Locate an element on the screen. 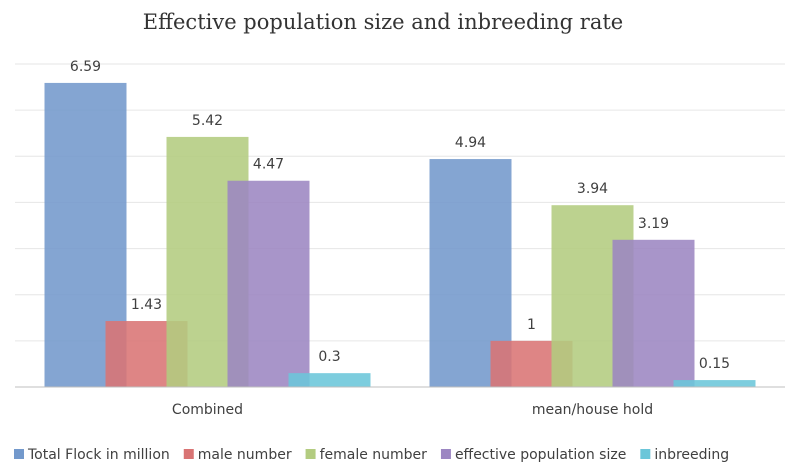 The image size is (800, 471). legend-label: Total Flock in million is located at coordinates (98, 455).